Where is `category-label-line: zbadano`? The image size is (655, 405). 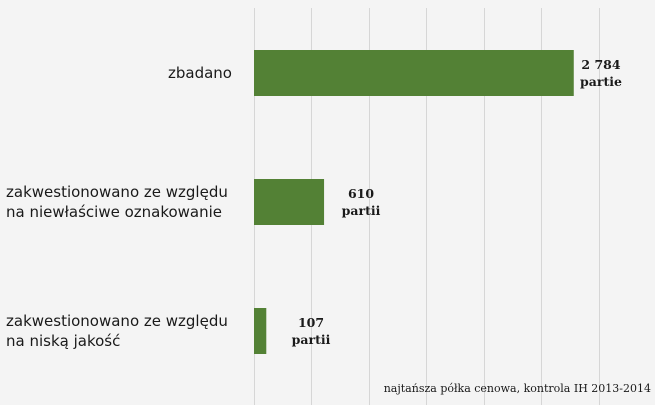 category-label-line: zbadano is located at coordinates (200, 73).